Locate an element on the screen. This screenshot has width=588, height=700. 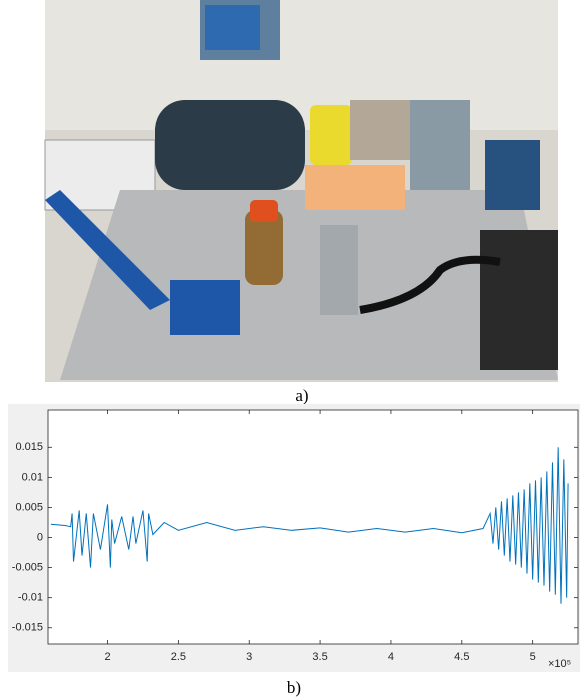
x-tick-label: 2.5 is located at coordinates (178, 657).